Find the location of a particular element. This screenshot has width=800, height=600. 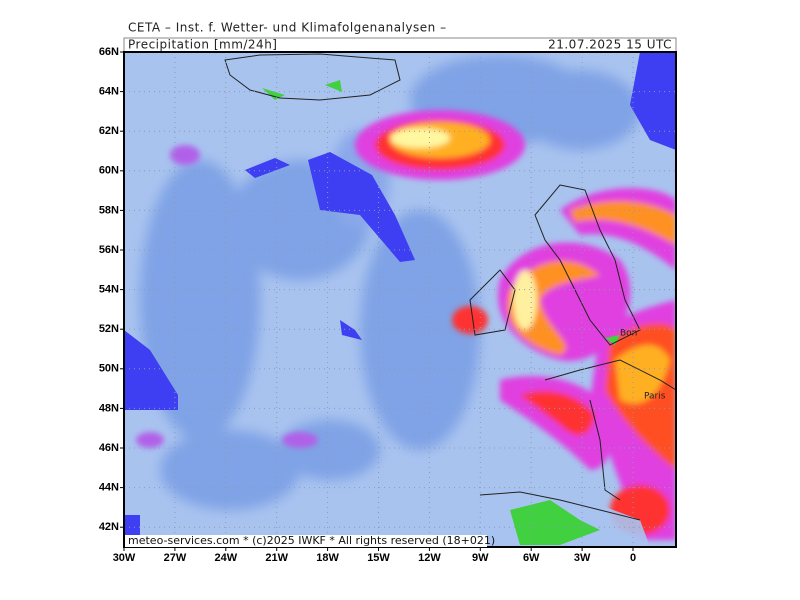

lat-label: 64N is located at coordinates (109, 92).